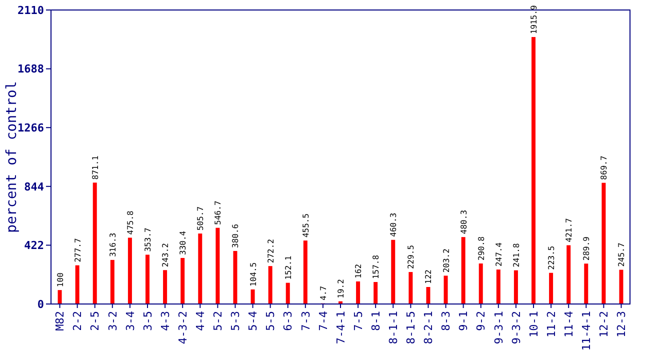 The image size is (650, 350). I want to click on x-tick-label: 4-3, so click(165, 321).